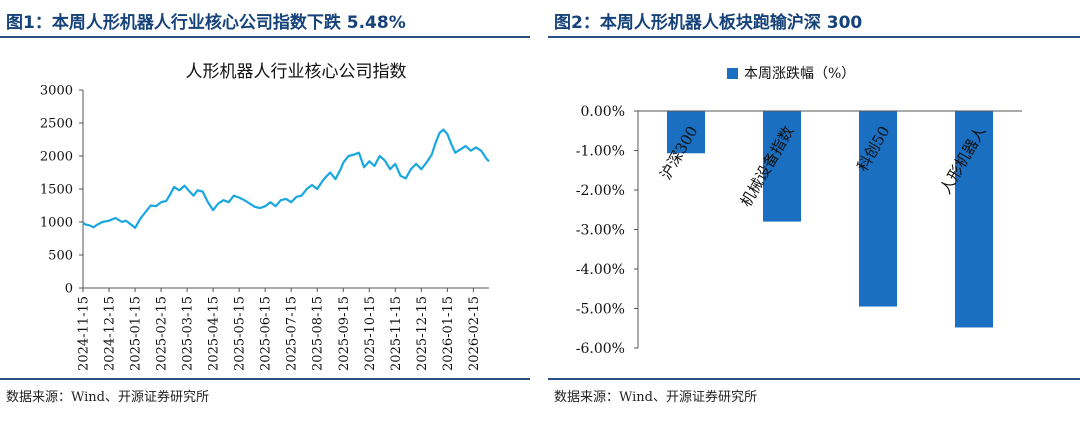  I want to click on y-tick-label: 500, so click(60, 256).